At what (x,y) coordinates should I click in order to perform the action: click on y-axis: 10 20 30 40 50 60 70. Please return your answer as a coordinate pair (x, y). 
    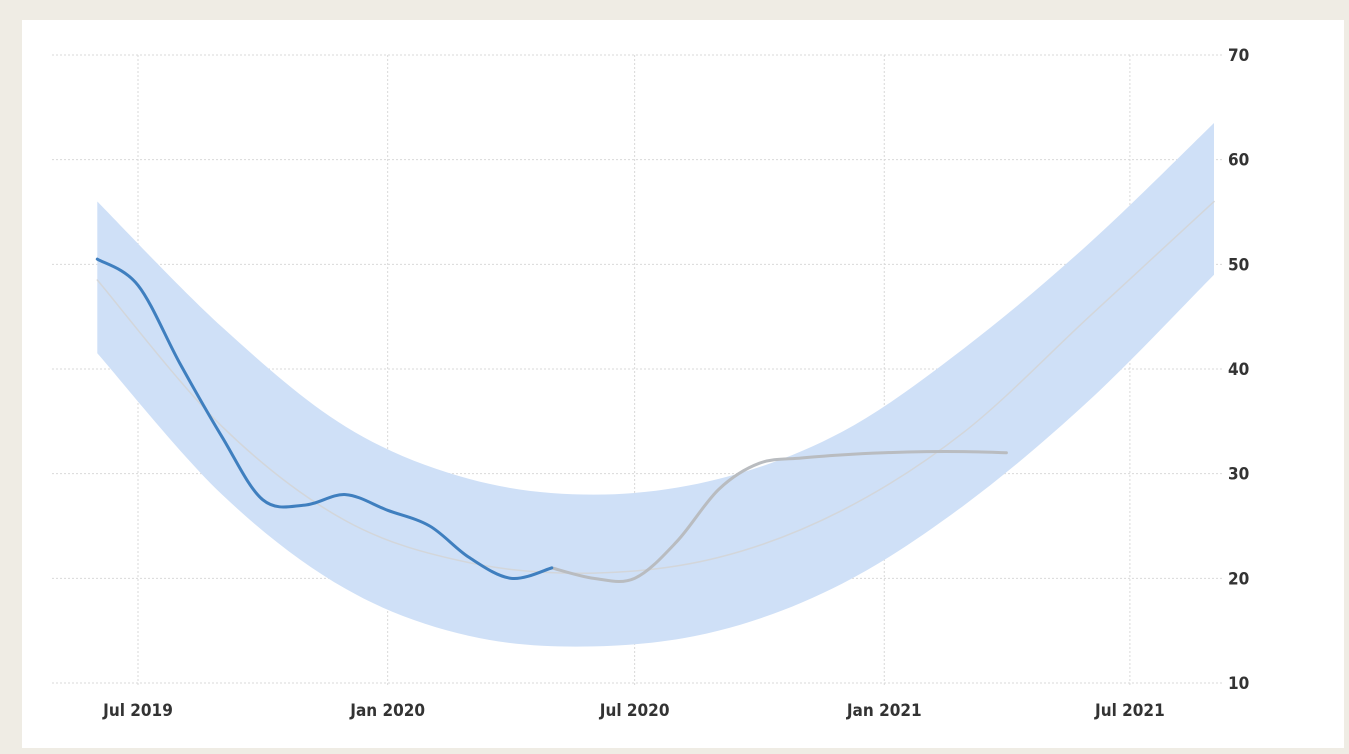
    Looking at the image, I should click on (1238, 370).